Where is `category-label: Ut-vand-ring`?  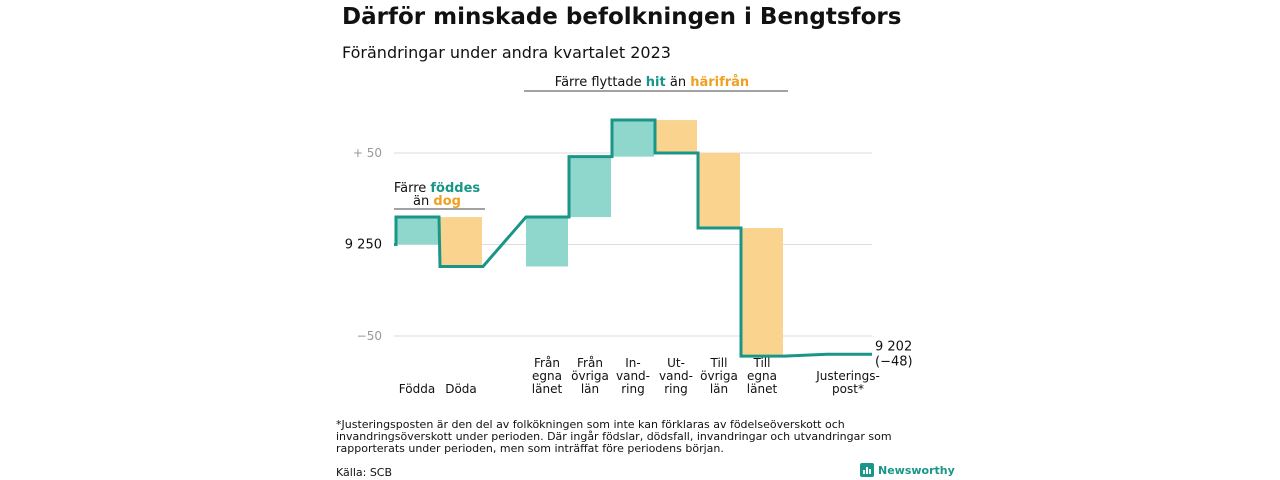 category-label: Ut-vand-ring is located at coordinates (676, 376).